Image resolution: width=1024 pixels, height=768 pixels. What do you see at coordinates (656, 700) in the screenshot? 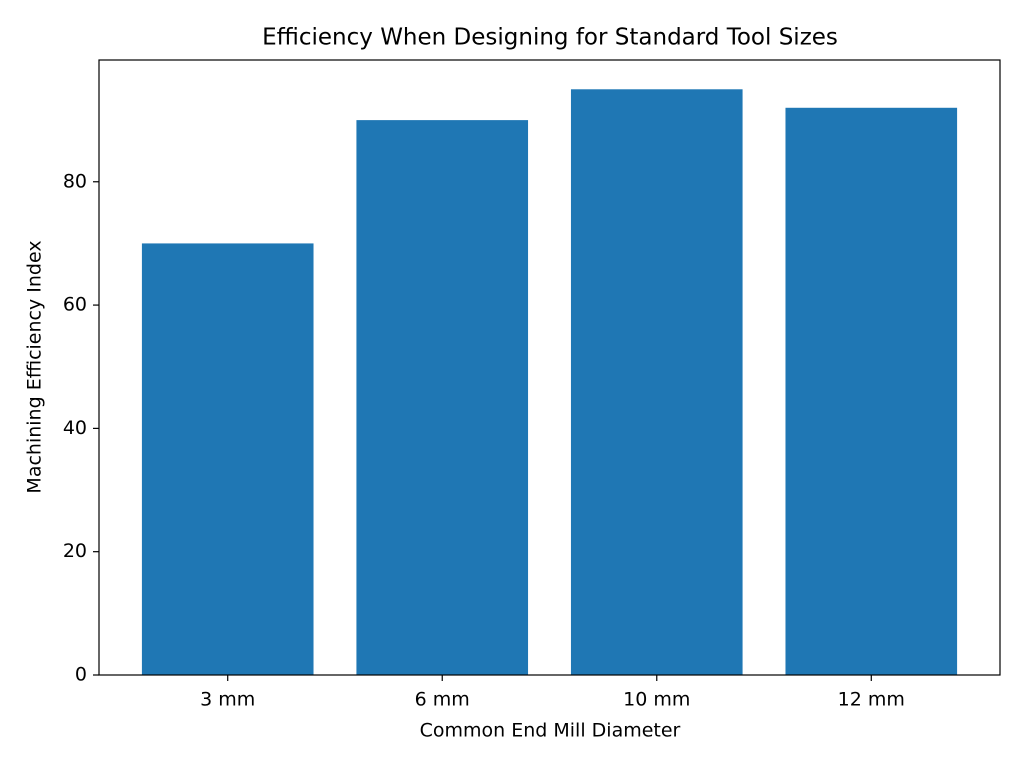
I see `x-tick-label: 10 mm` at bounding box center [656, 700].